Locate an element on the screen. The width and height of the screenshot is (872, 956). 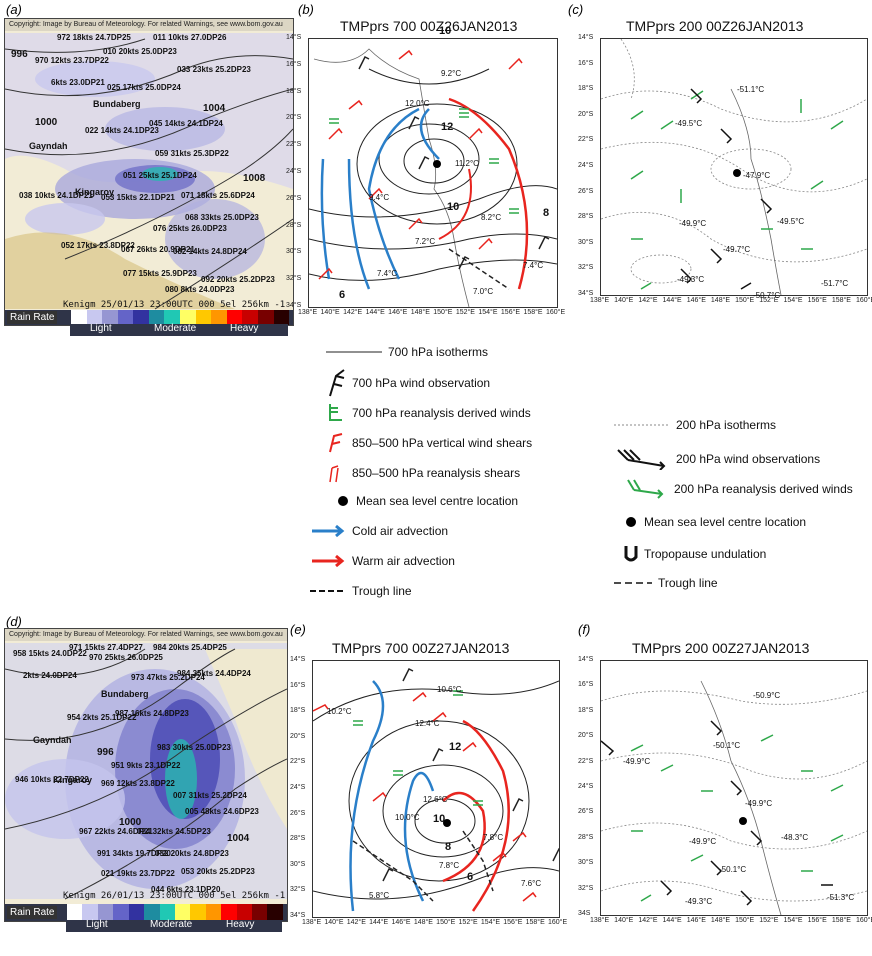
temp-label: -49.5°C is located at coordinates (791, 221).